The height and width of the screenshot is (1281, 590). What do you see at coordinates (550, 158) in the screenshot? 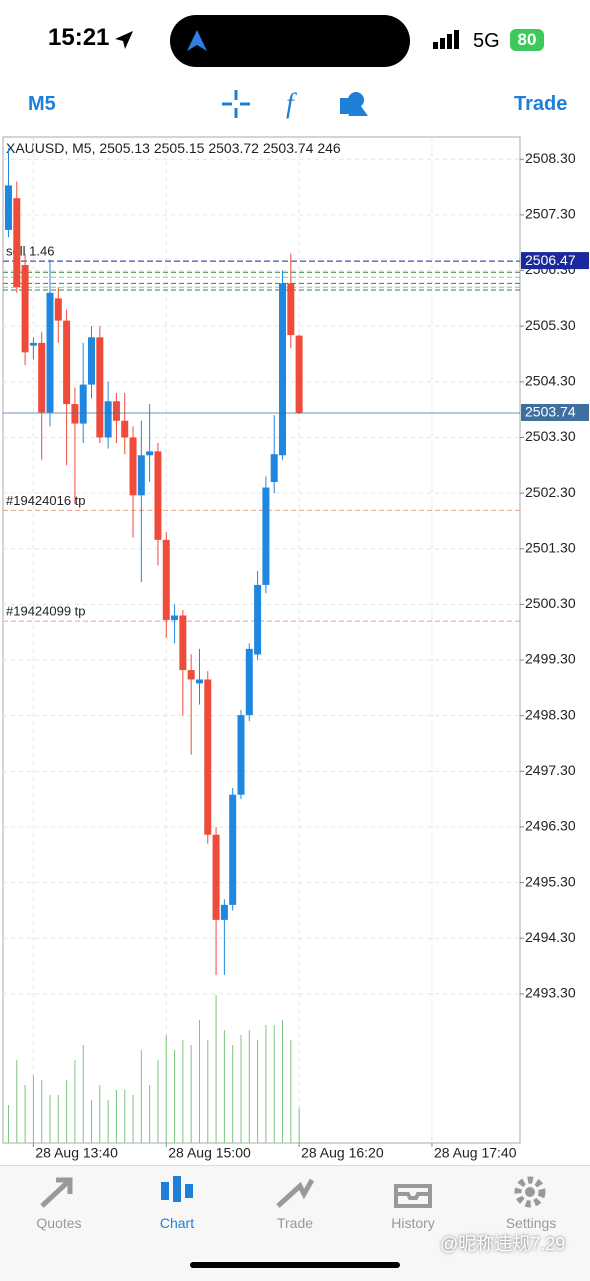
I see `y-tick-label: 2508.30` at bounding box center [550, 158].